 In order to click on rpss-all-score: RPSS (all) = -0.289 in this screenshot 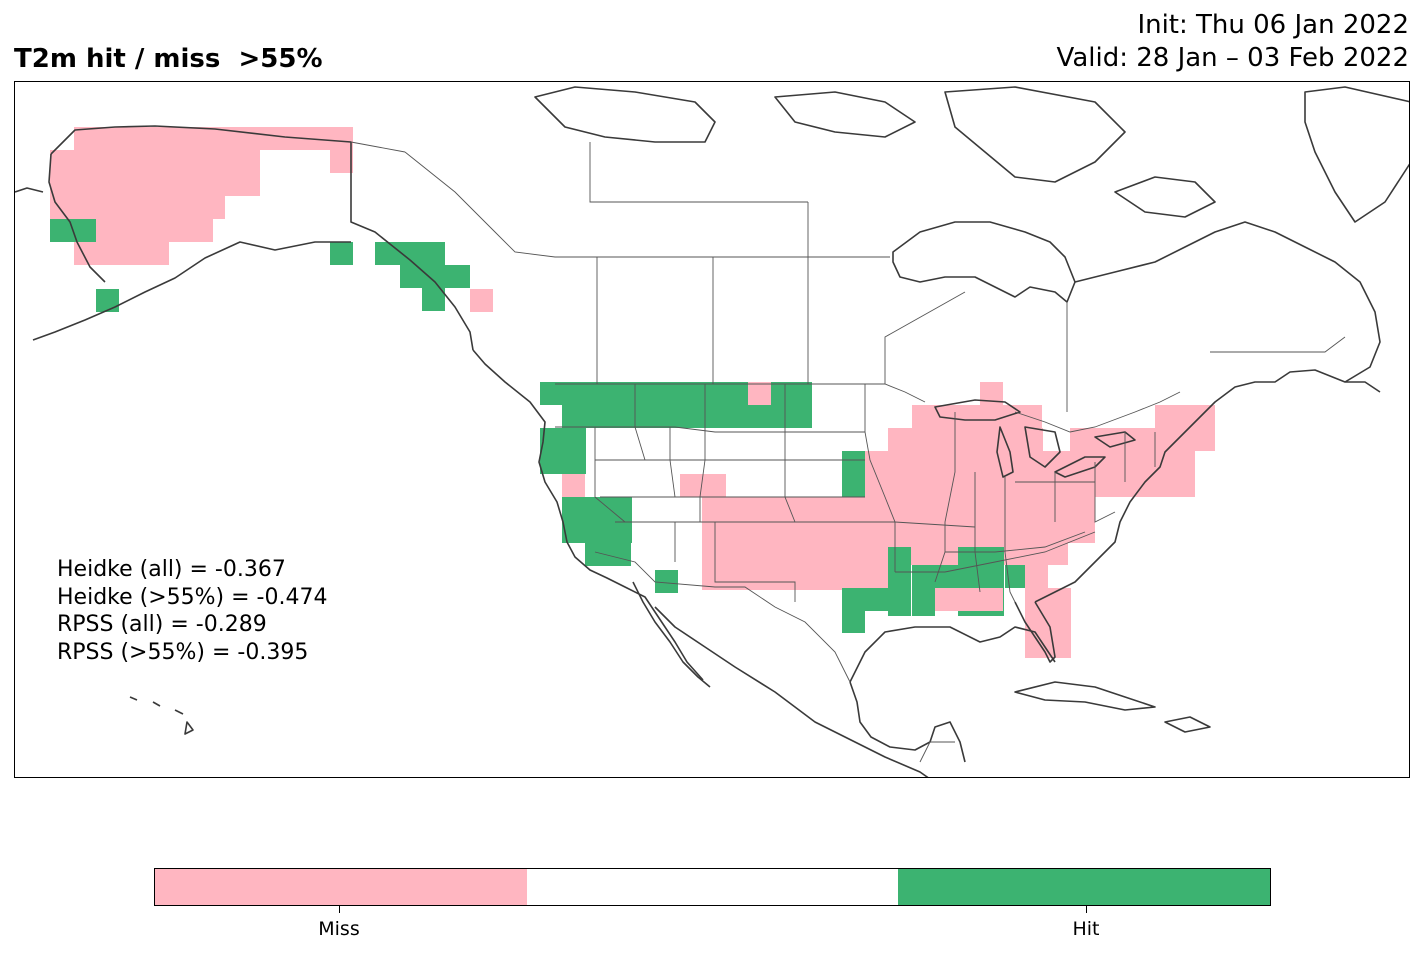, I will do `click(162, 624)`.